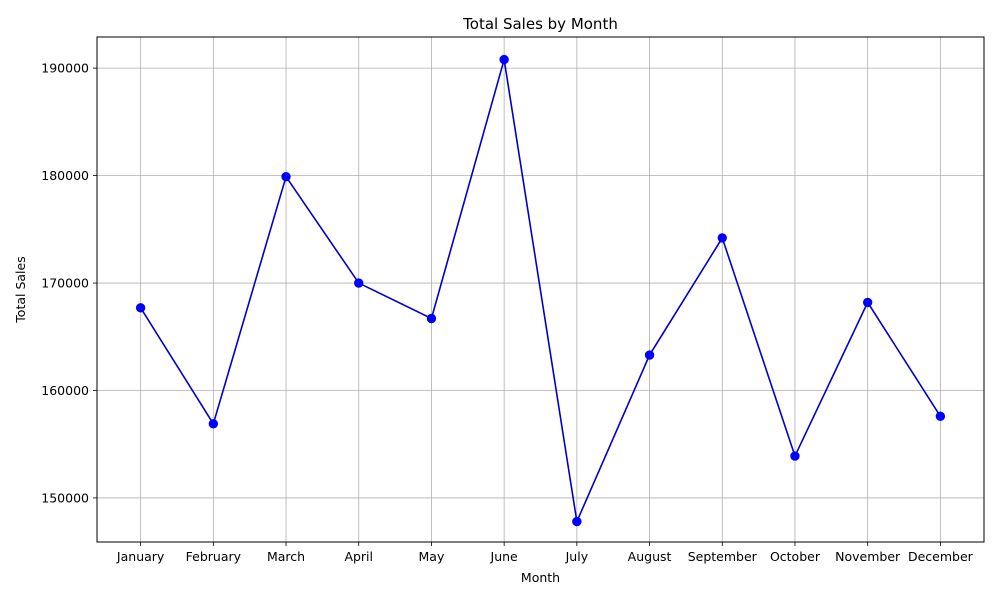 This screenshot has height=600, width=1000. Describe the element at coordinates (795, 556) in the screenshot. I see `x-tick-label: October` at that location.